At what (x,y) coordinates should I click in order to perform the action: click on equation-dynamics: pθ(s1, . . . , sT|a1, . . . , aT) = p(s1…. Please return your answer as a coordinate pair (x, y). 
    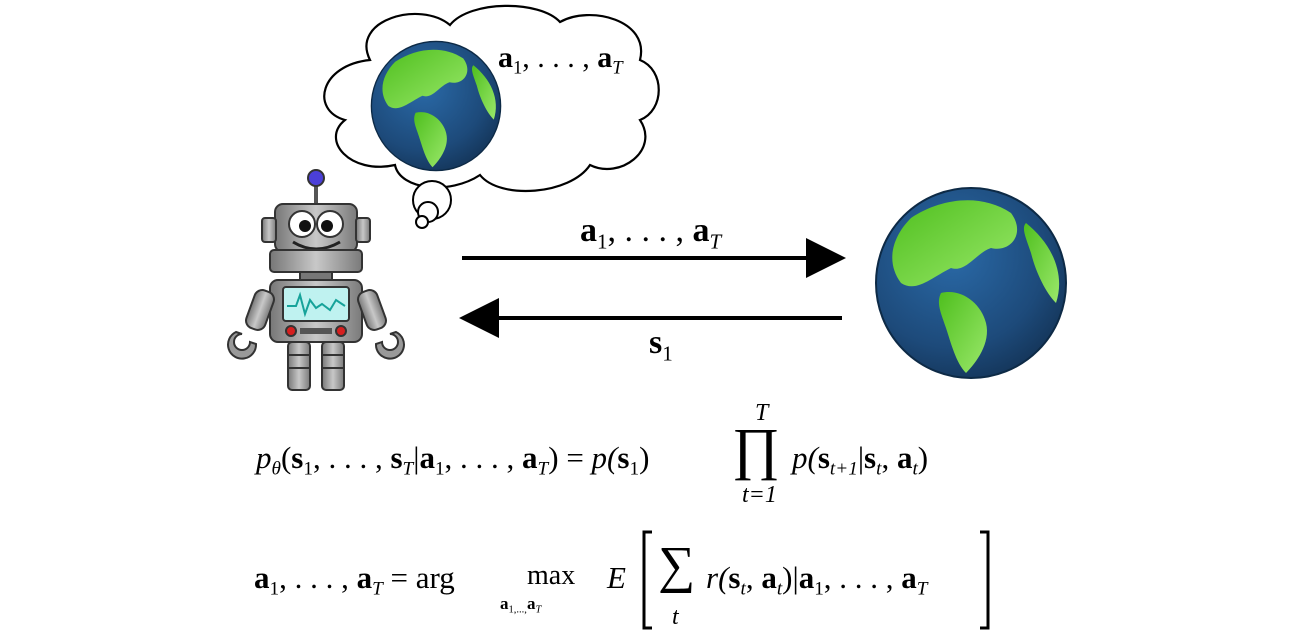
    Looking at the image, I should click on (453, 460).